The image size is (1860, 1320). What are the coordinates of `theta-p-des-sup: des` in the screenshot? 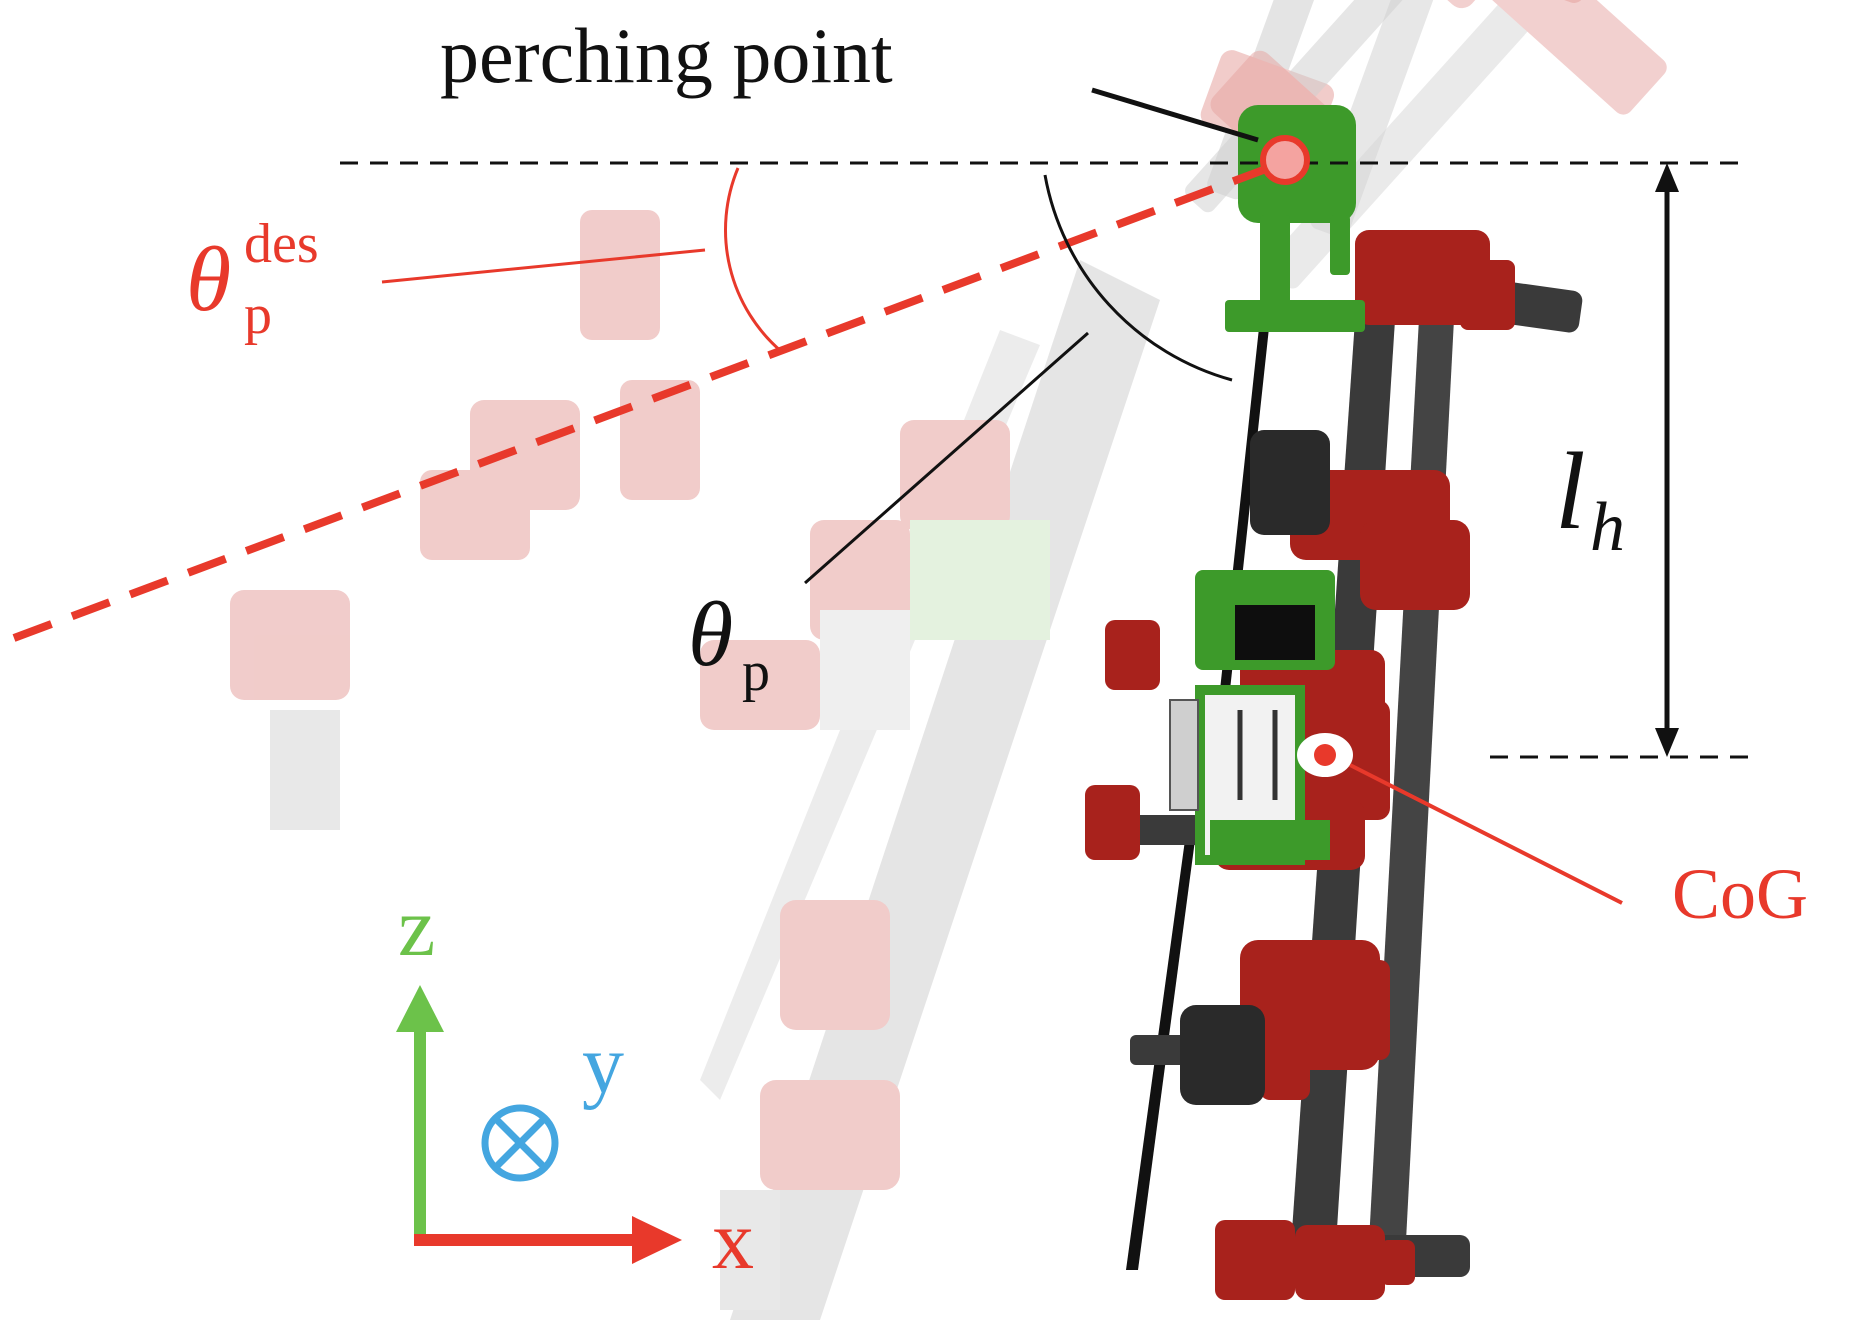 It's located at (281, 244).